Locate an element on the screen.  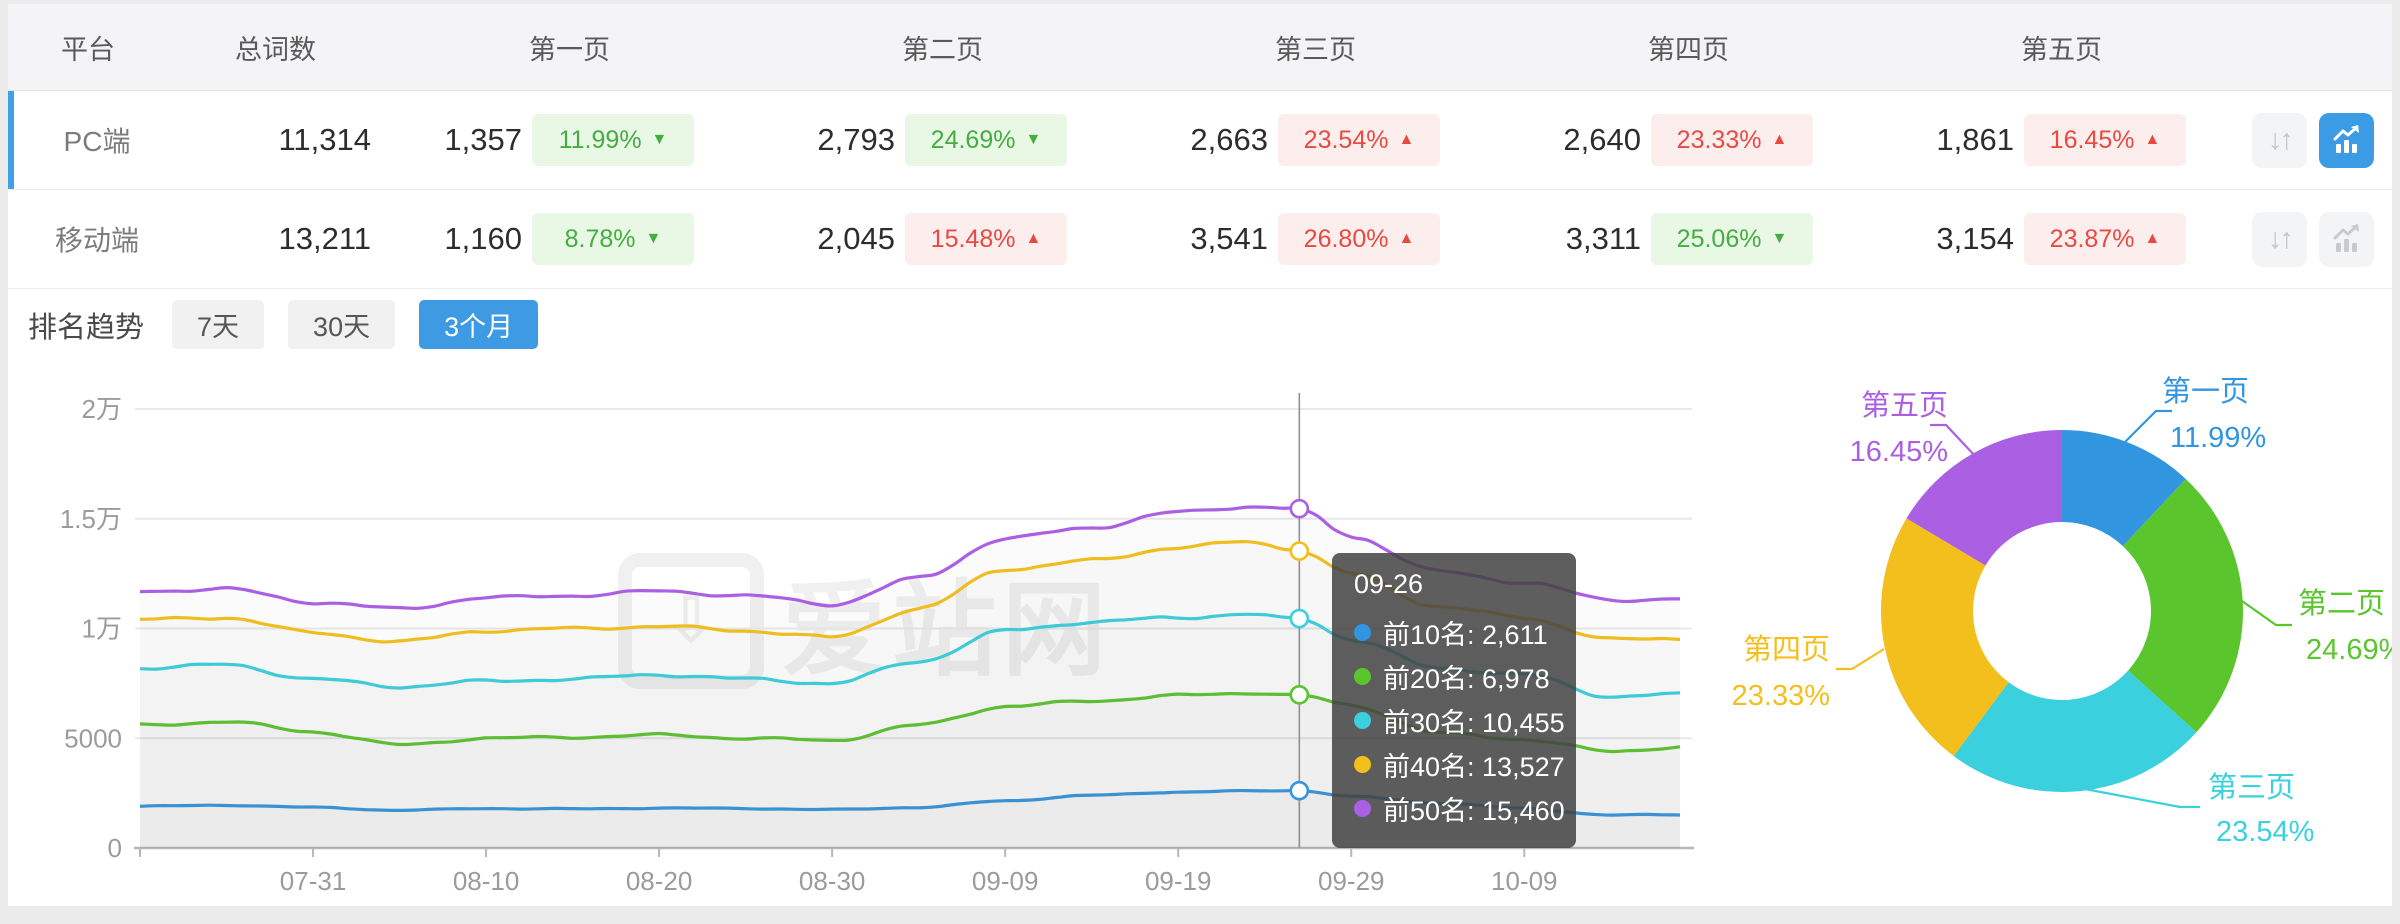
page3-cell: 3,541 26.80% ▲ is located at coordinates (1315, 239).